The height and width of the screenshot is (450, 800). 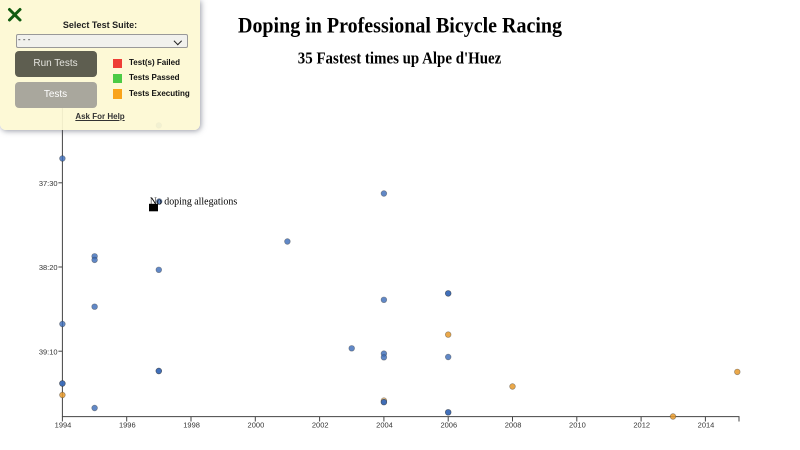 What do you see at coordinates (513, 425) in the screenshot?
I see `svg-text: 2008` at bounding box center [513, 425].